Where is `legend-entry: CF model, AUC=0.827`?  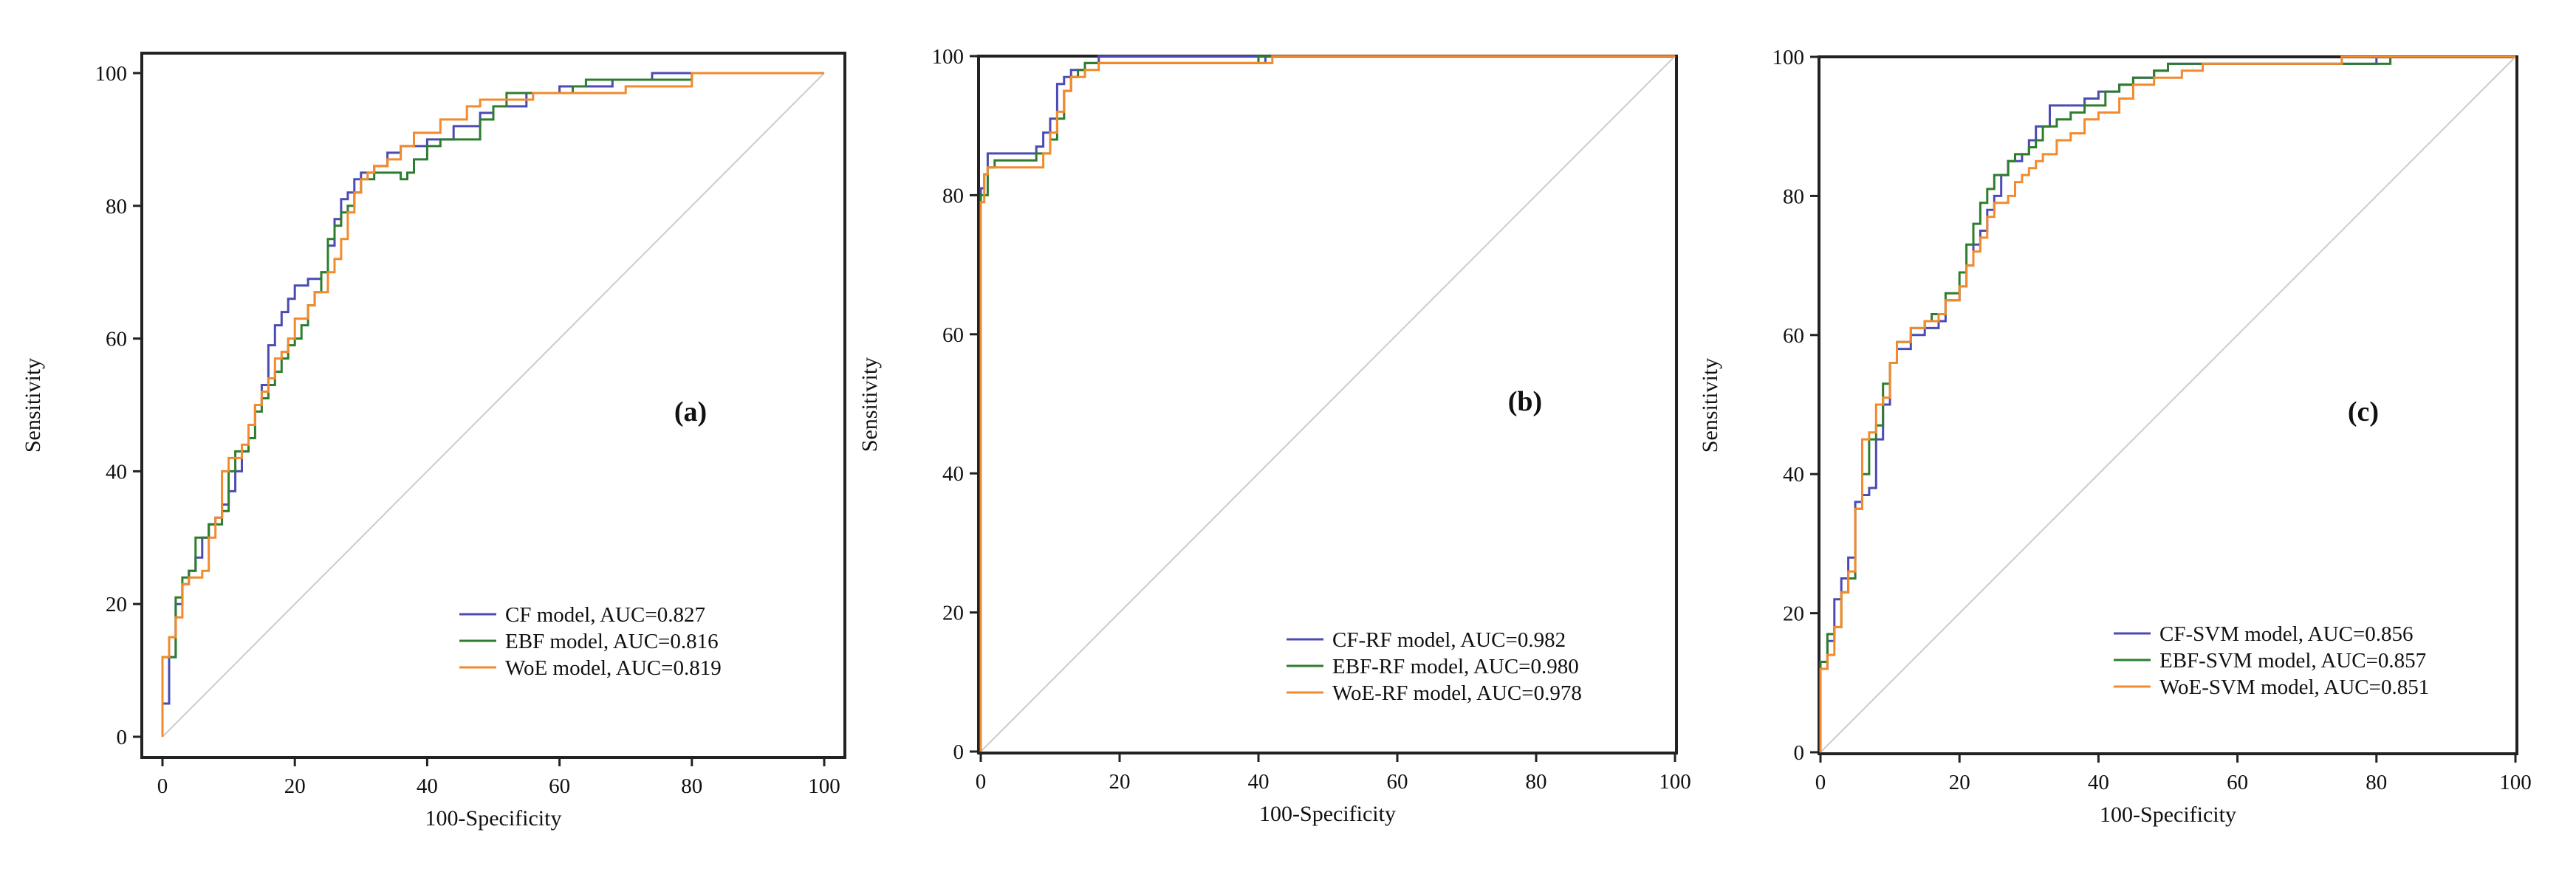
legend-entry: CF model, AUC=0.827 is located at coordinates (605, 615).